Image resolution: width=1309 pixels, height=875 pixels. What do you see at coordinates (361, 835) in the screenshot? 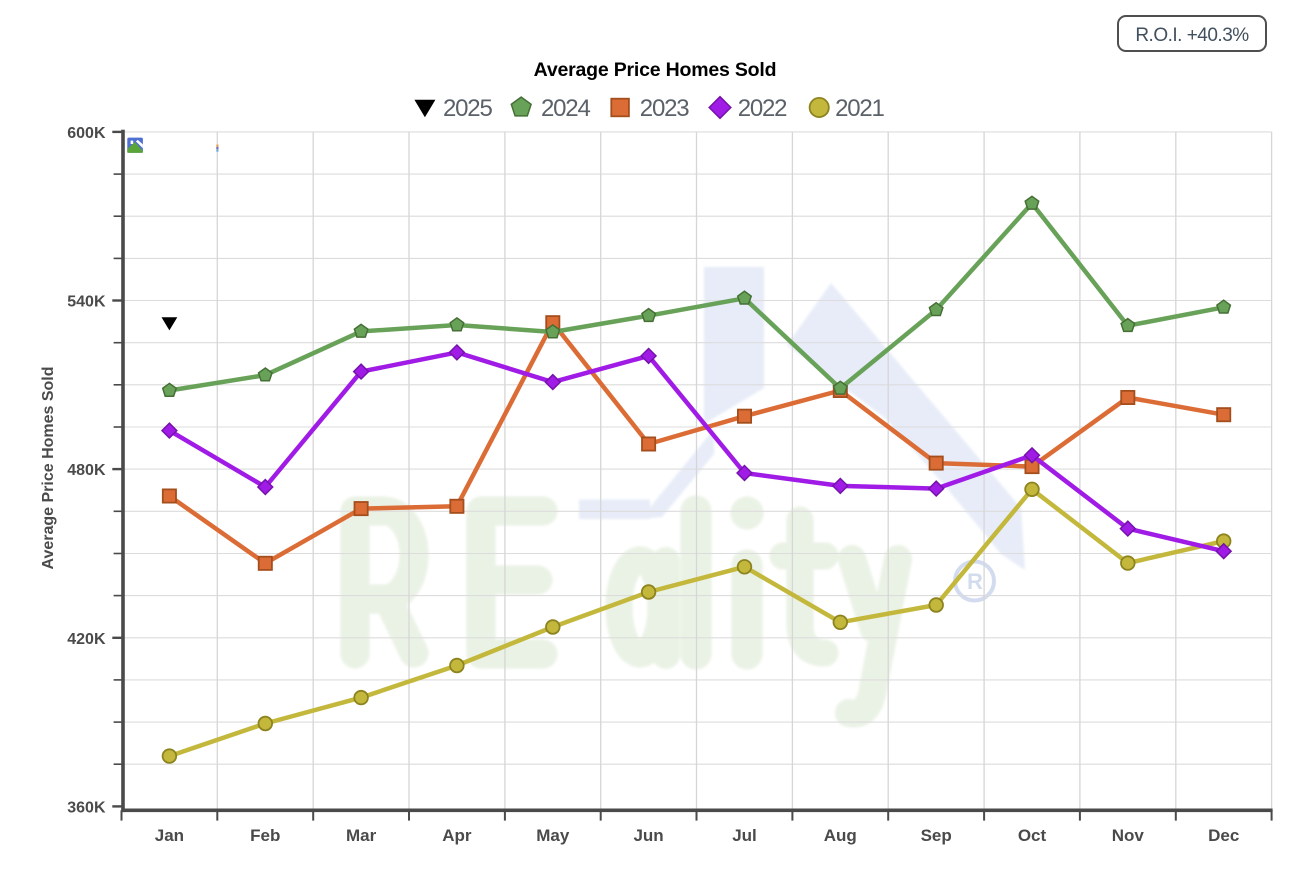
I see `svg-text: Mar` at bounding box center [361, 835].